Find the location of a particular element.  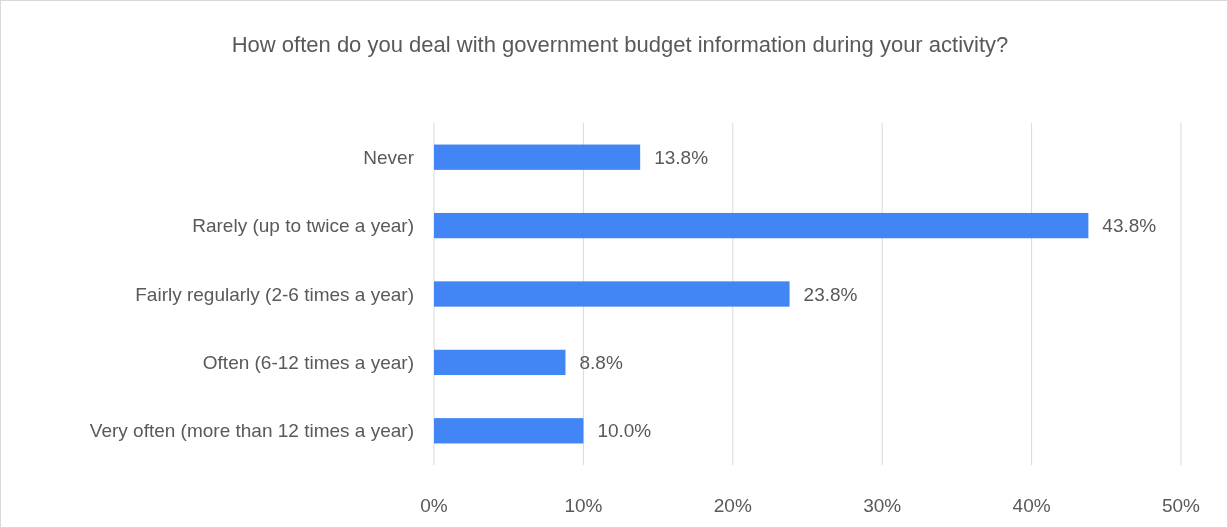

data-label: 23.8% is located at coordinates (830, 294).